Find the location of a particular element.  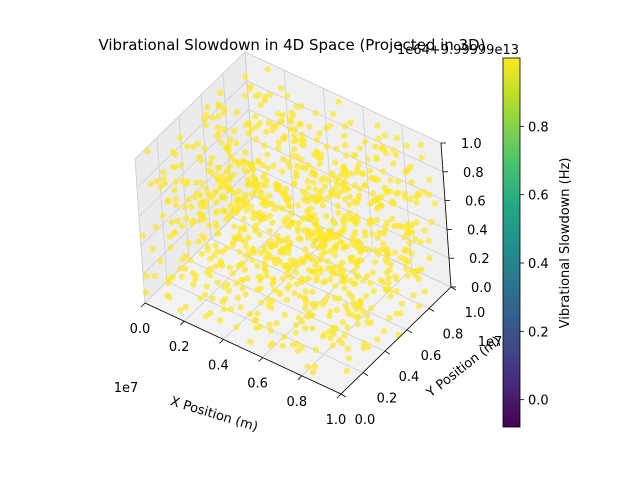

x-tick-label: 1.0 is located at coordinates (336, 420).